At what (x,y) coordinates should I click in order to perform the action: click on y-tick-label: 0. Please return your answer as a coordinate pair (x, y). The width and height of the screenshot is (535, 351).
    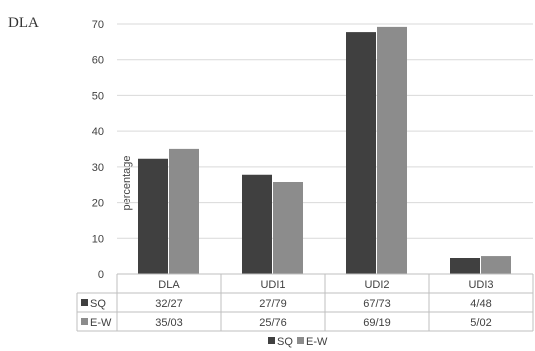
    Looking at the image, I should click on (101, 275).